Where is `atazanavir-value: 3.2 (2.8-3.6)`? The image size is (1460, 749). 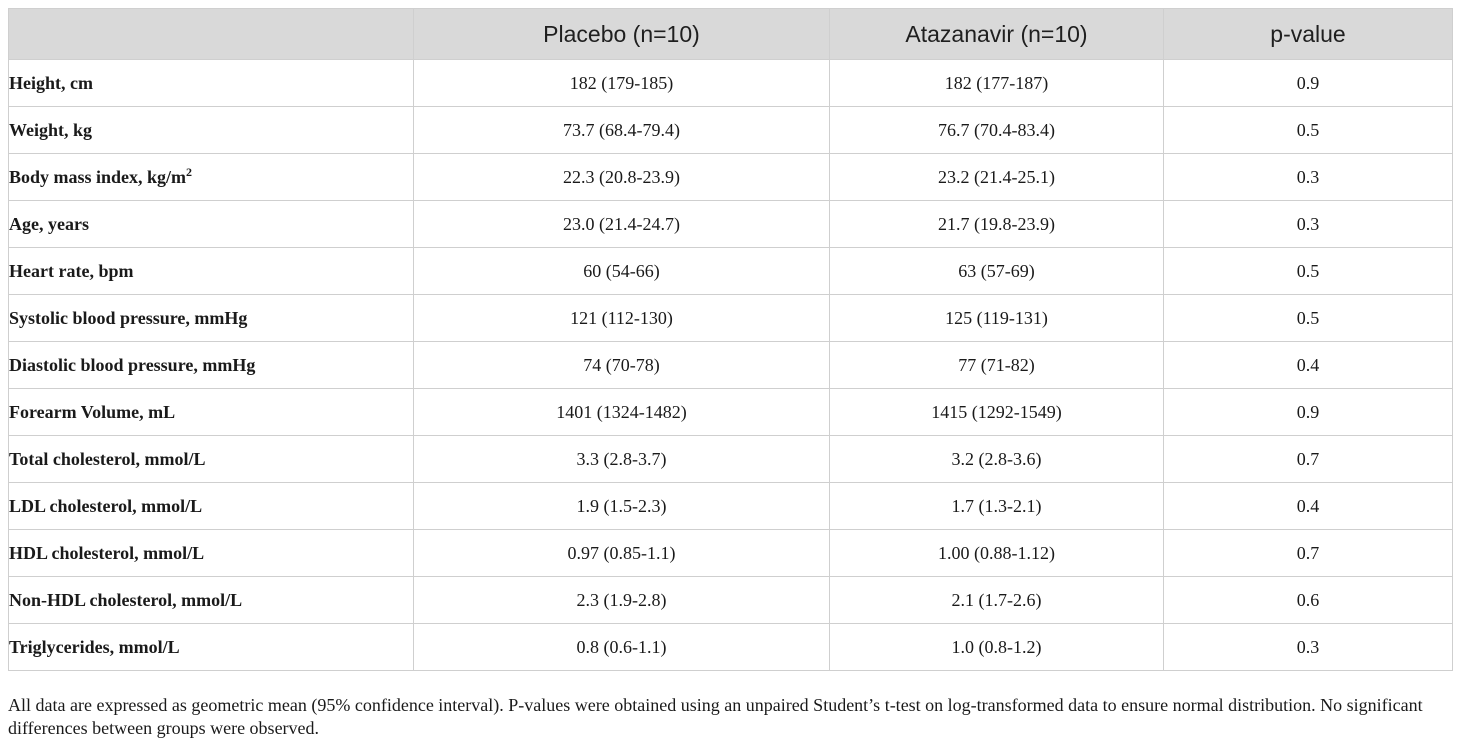 atazanavir-value: 3.2 (2.8-3.6) is located at coordinates (996, 459).